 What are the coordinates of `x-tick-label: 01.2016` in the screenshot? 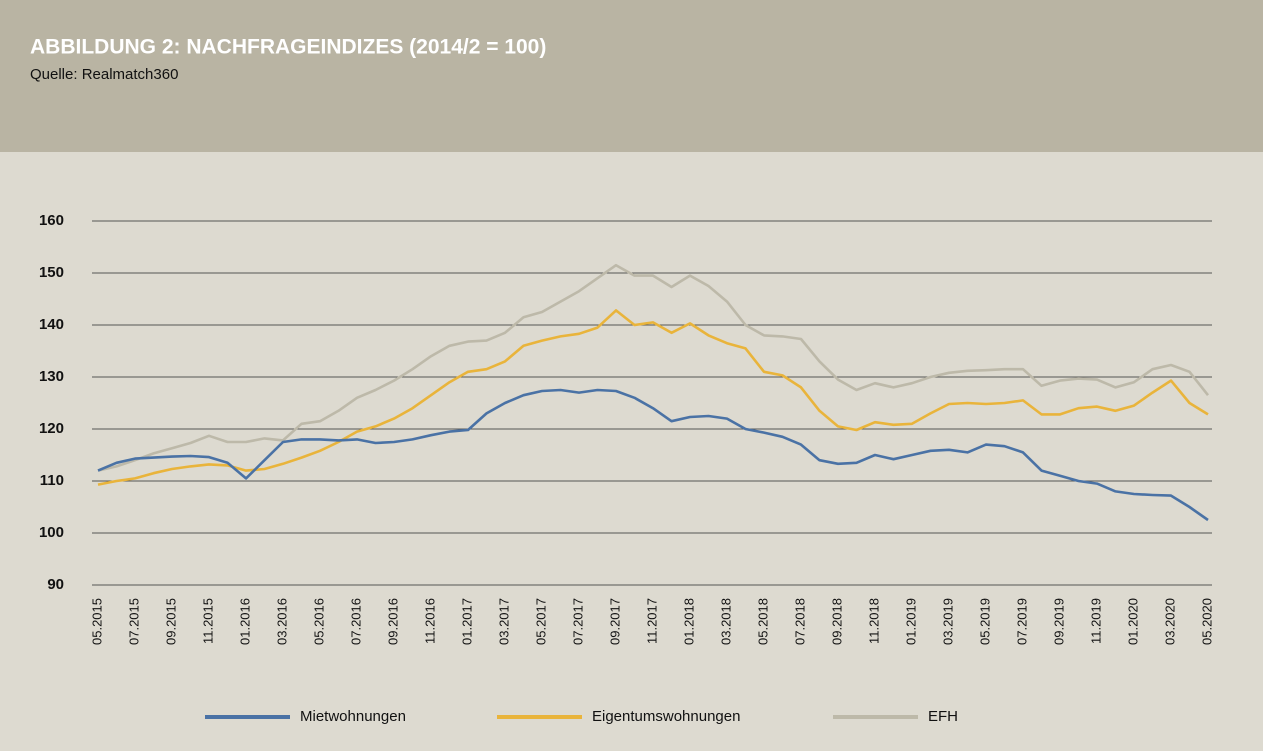 It's located at (244, 621).